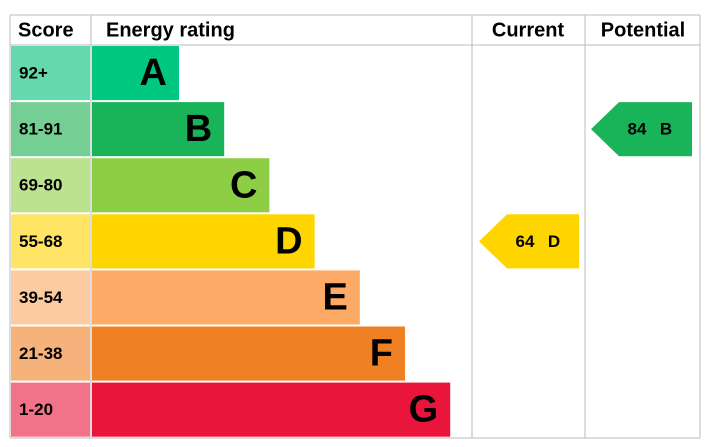 This screenshot has width=712, height=447. What do you see at coordinates (666, 129) in the screenshot?
I see `potential-rating: B` at bounding box center [666, 129].